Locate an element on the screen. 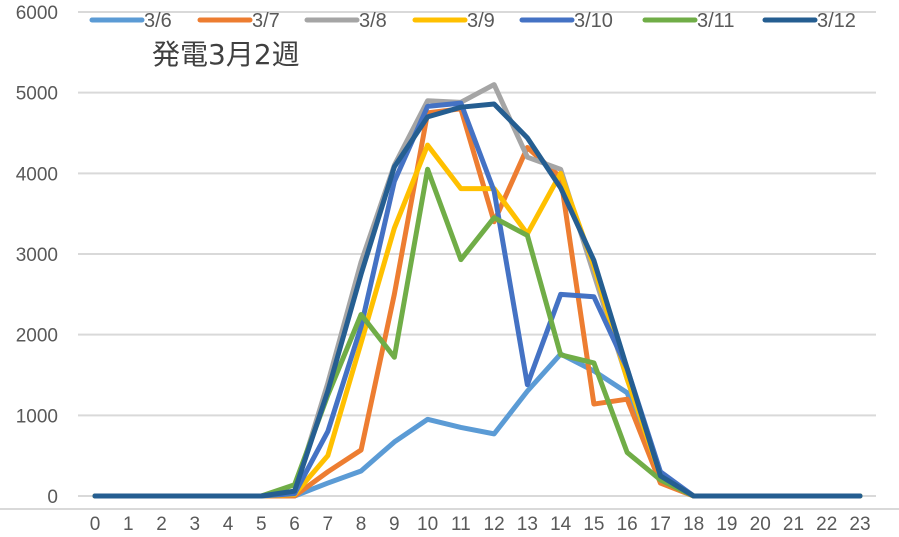  legend-item: 3/11 is located at coordinates (688, 21).